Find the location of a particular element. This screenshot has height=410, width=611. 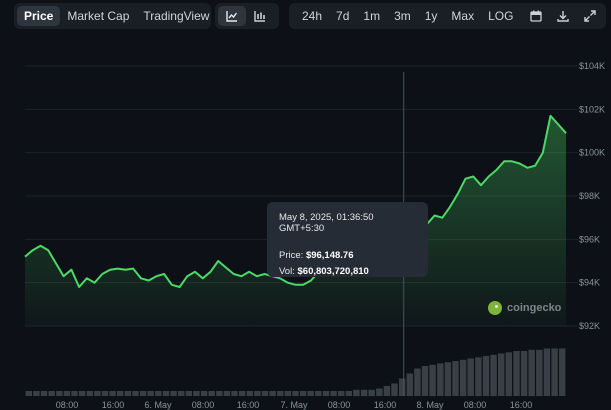

x-tick-label: 8. May is located at coordinates (430, 405).